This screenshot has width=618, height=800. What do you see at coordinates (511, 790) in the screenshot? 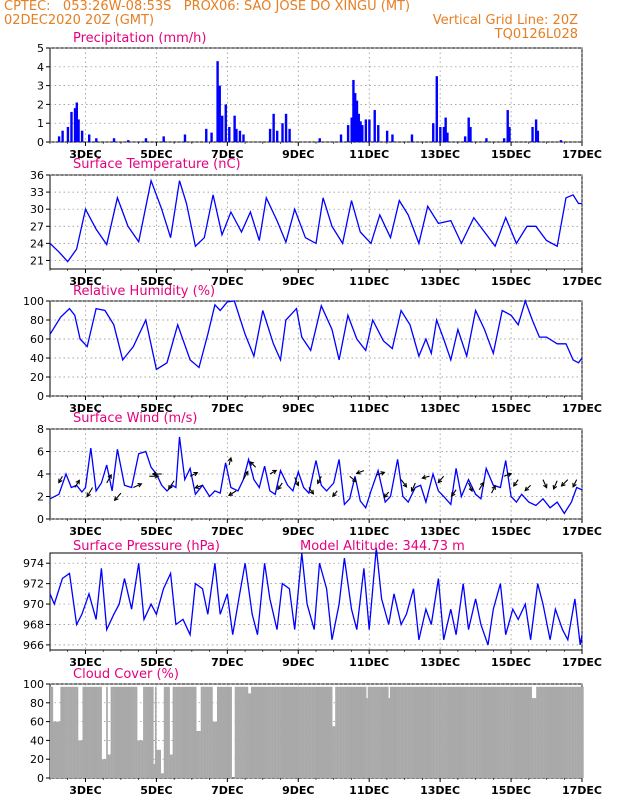
I see `x-tick-label: 15DEC` at bounding box center [511, 790].